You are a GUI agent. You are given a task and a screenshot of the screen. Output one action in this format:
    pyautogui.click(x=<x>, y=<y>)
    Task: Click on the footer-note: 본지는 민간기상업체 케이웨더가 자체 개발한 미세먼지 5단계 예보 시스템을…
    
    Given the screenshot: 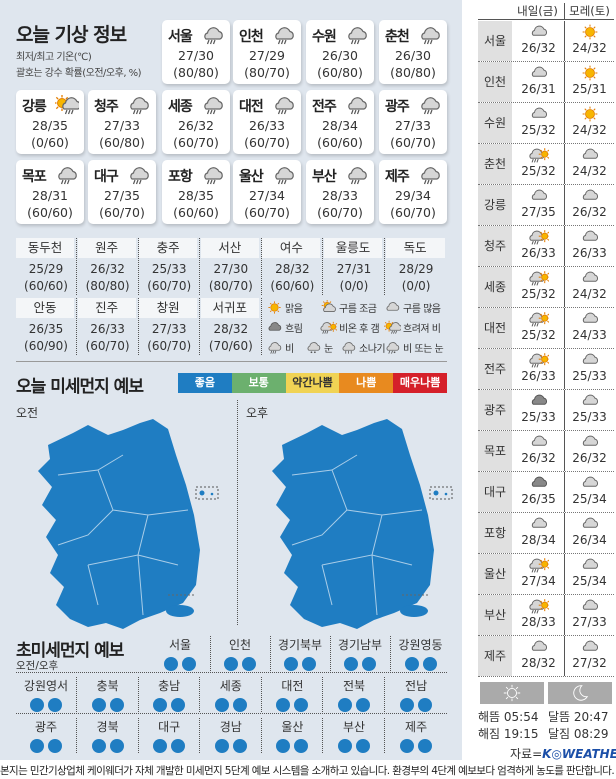 What is the action you would take?
    pyautogui.click(x=307, y=771)
    